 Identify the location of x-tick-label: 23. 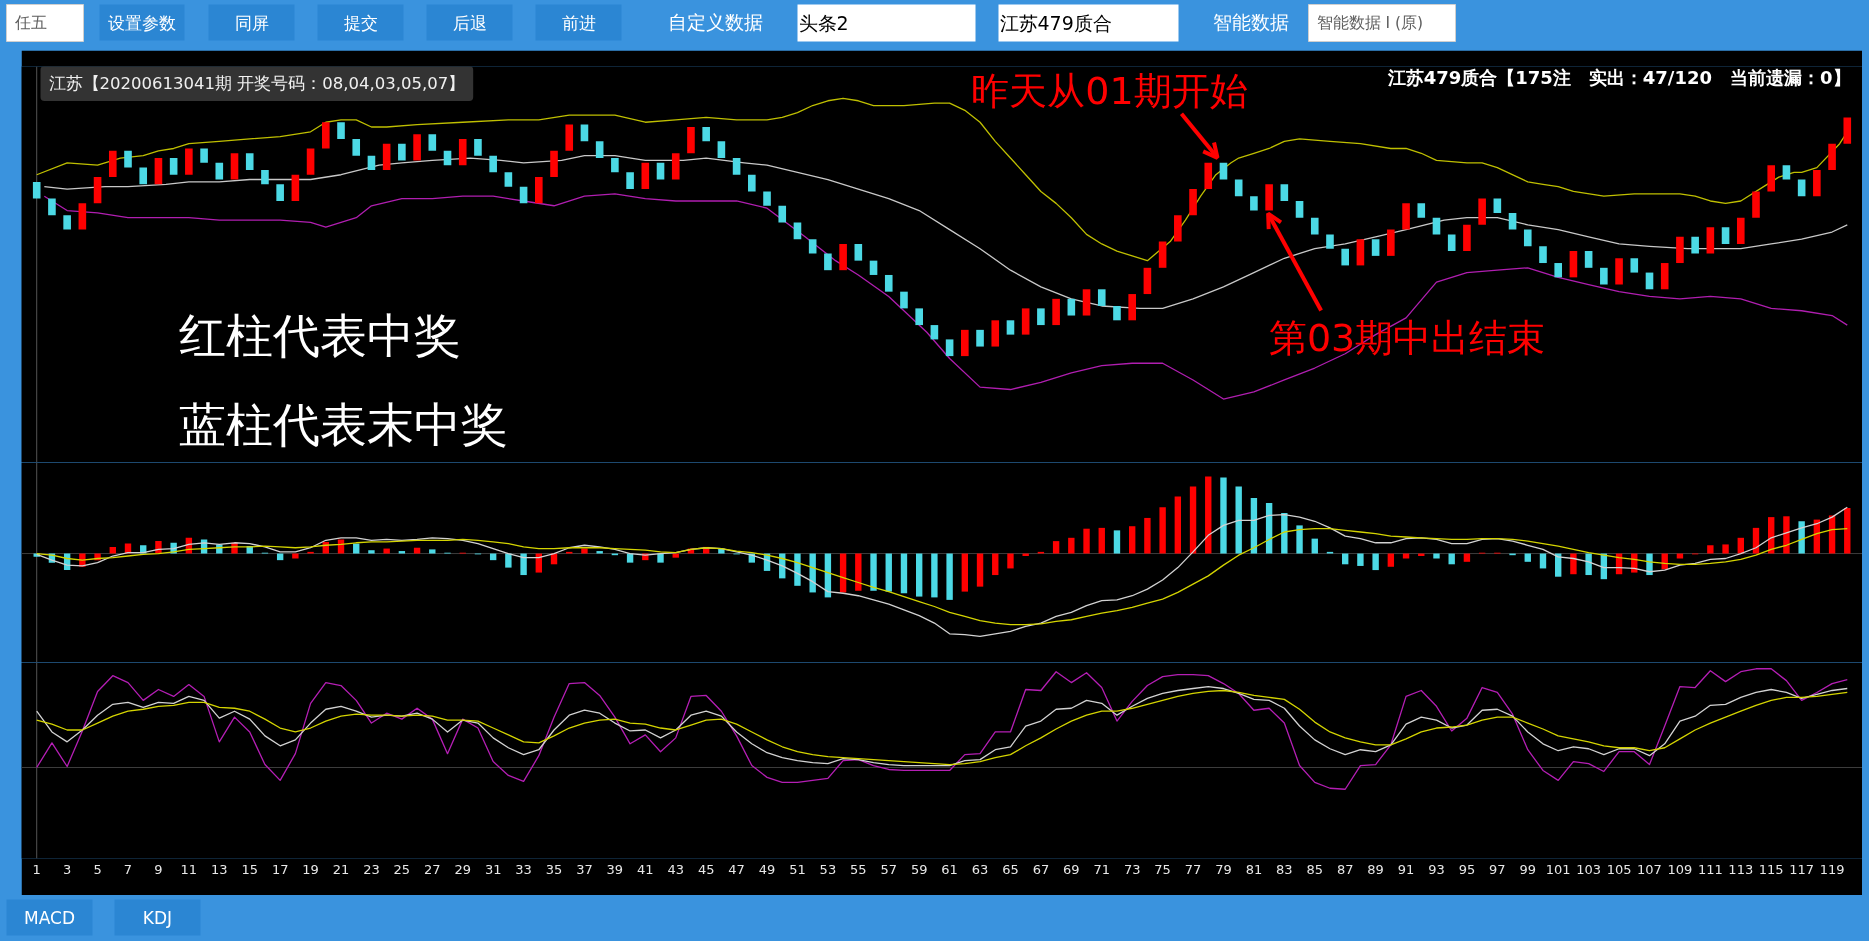
(371, 869).